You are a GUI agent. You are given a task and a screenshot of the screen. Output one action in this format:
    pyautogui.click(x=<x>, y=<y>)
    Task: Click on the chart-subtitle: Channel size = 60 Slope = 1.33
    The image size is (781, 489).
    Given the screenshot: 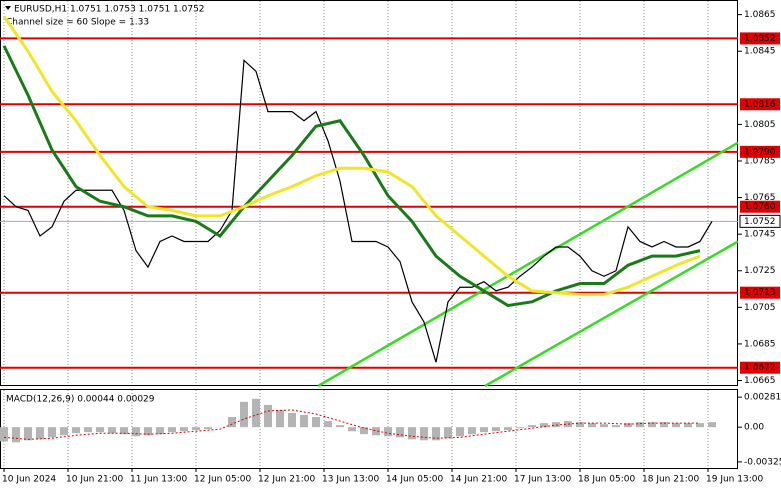 What is the action you would take?
    pyautogui.click(x=77, y=23)
    